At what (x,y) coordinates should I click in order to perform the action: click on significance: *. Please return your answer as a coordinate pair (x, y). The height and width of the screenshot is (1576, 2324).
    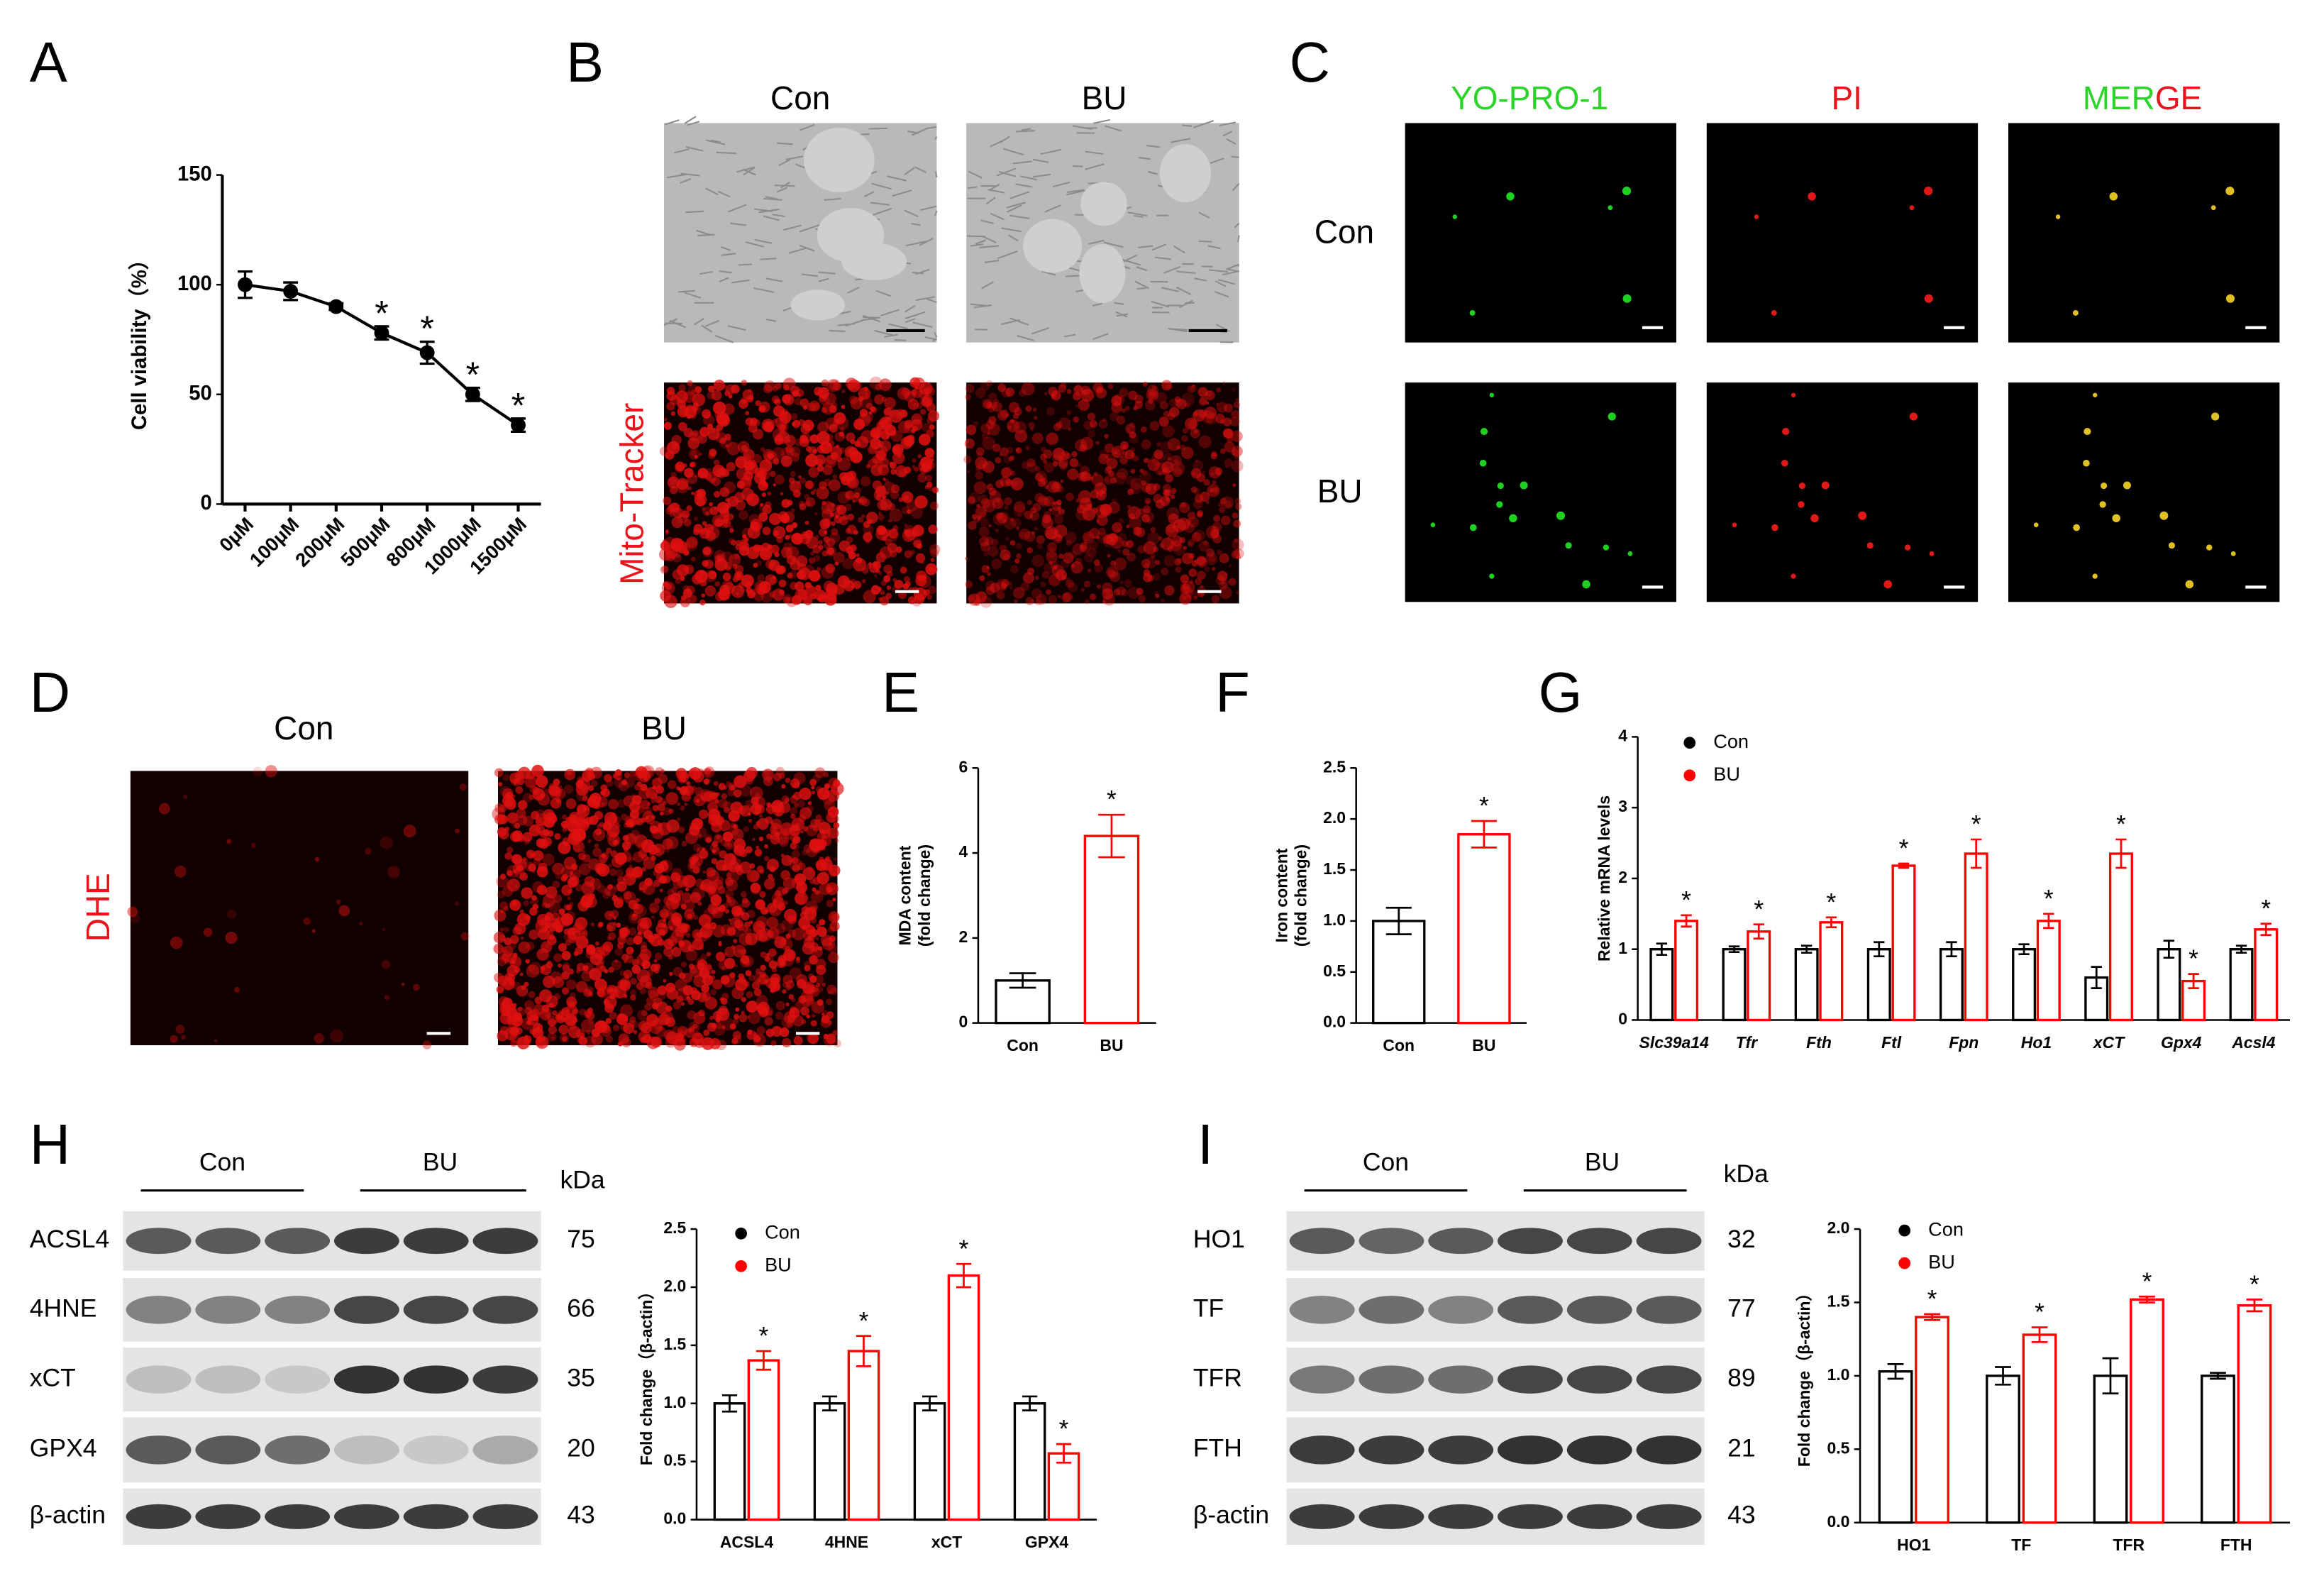
    Looking at the image, I should click on (1831, 902).